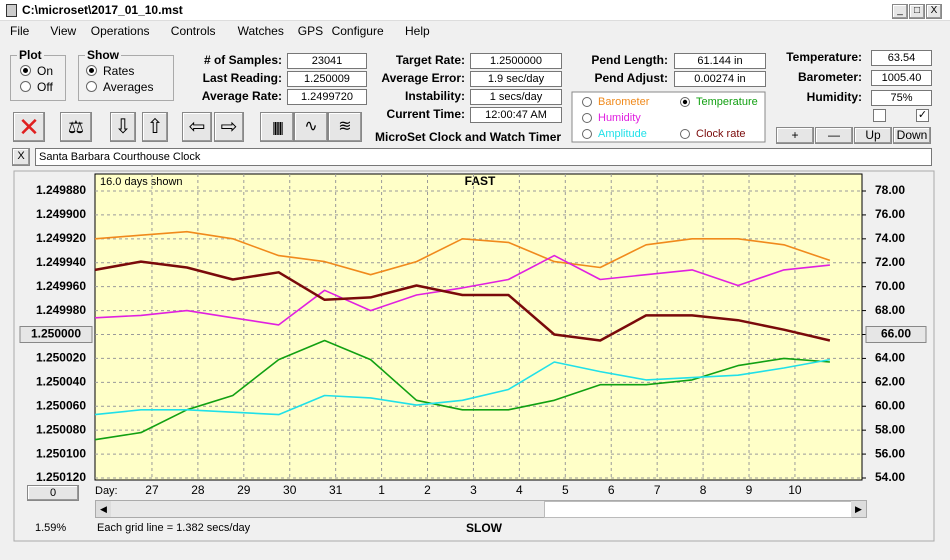  What do you see at coordinates (858, 509) in the screenshot?
I see `scroll-right: ▶` at bounding box center [858, 509].